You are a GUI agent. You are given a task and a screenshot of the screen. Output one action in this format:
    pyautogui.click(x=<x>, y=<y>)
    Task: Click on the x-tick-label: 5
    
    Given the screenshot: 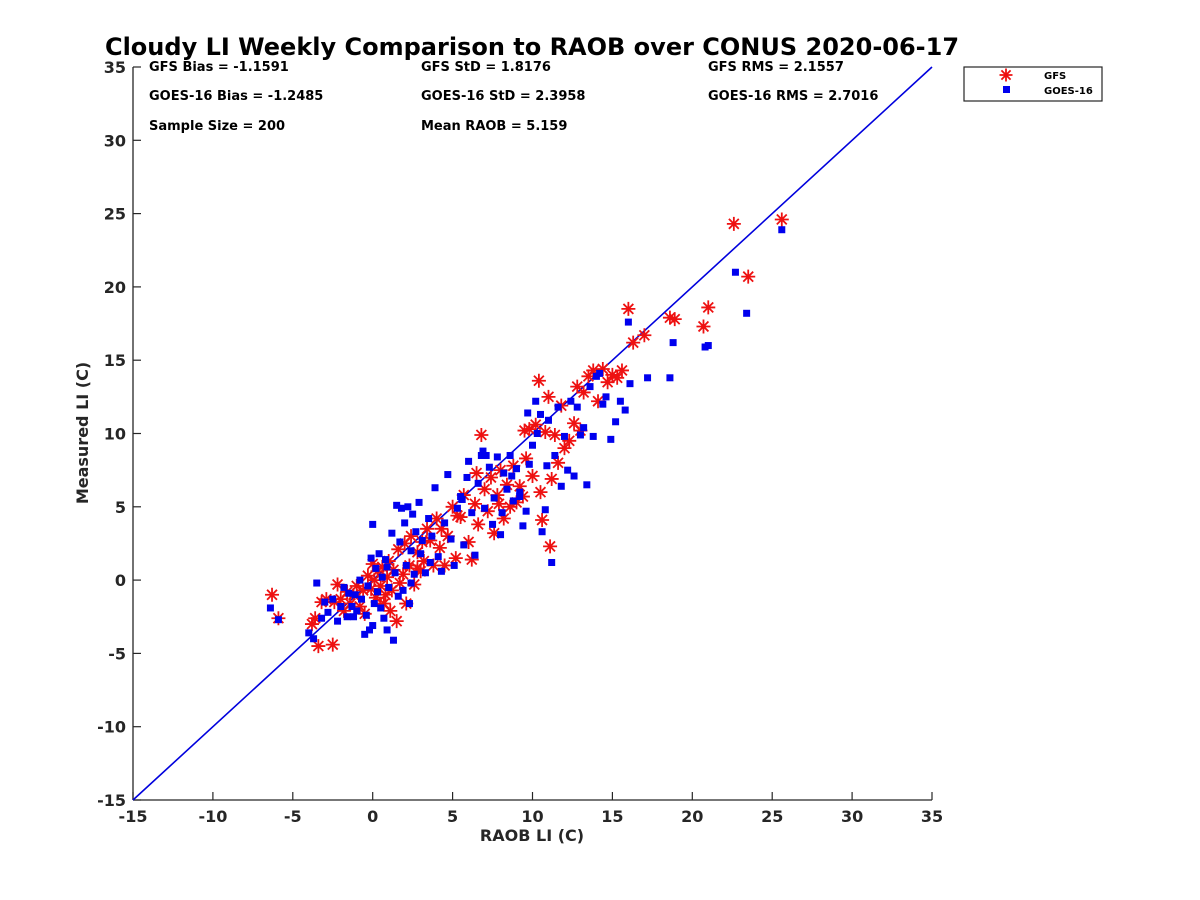 What is the action you would take?
    pyautogui.click(x=452, y=816)
    